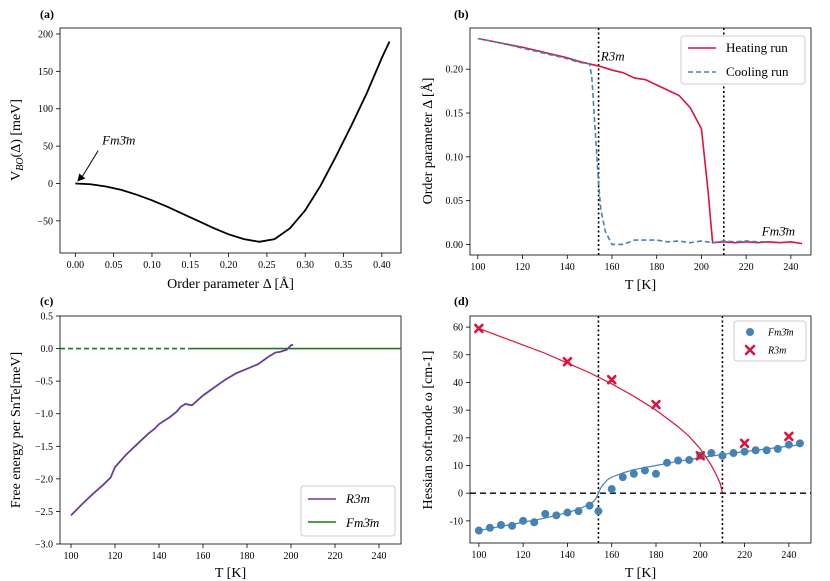 This screenshot has width=830, height=581. What do you see at coordinates (746, 267) in the screenshot?
I see `x-tick-label: 220` at bounding box center [746, 267].